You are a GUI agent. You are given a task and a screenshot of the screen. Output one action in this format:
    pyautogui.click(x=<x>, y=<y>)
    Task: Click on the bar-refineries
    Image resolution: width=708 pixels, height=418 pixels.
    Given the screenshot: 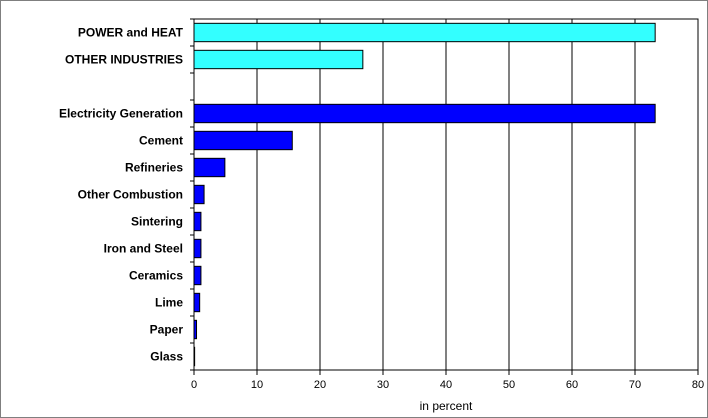 What is the action you would take?
    pyautogui.click(x=209, y=167)
    